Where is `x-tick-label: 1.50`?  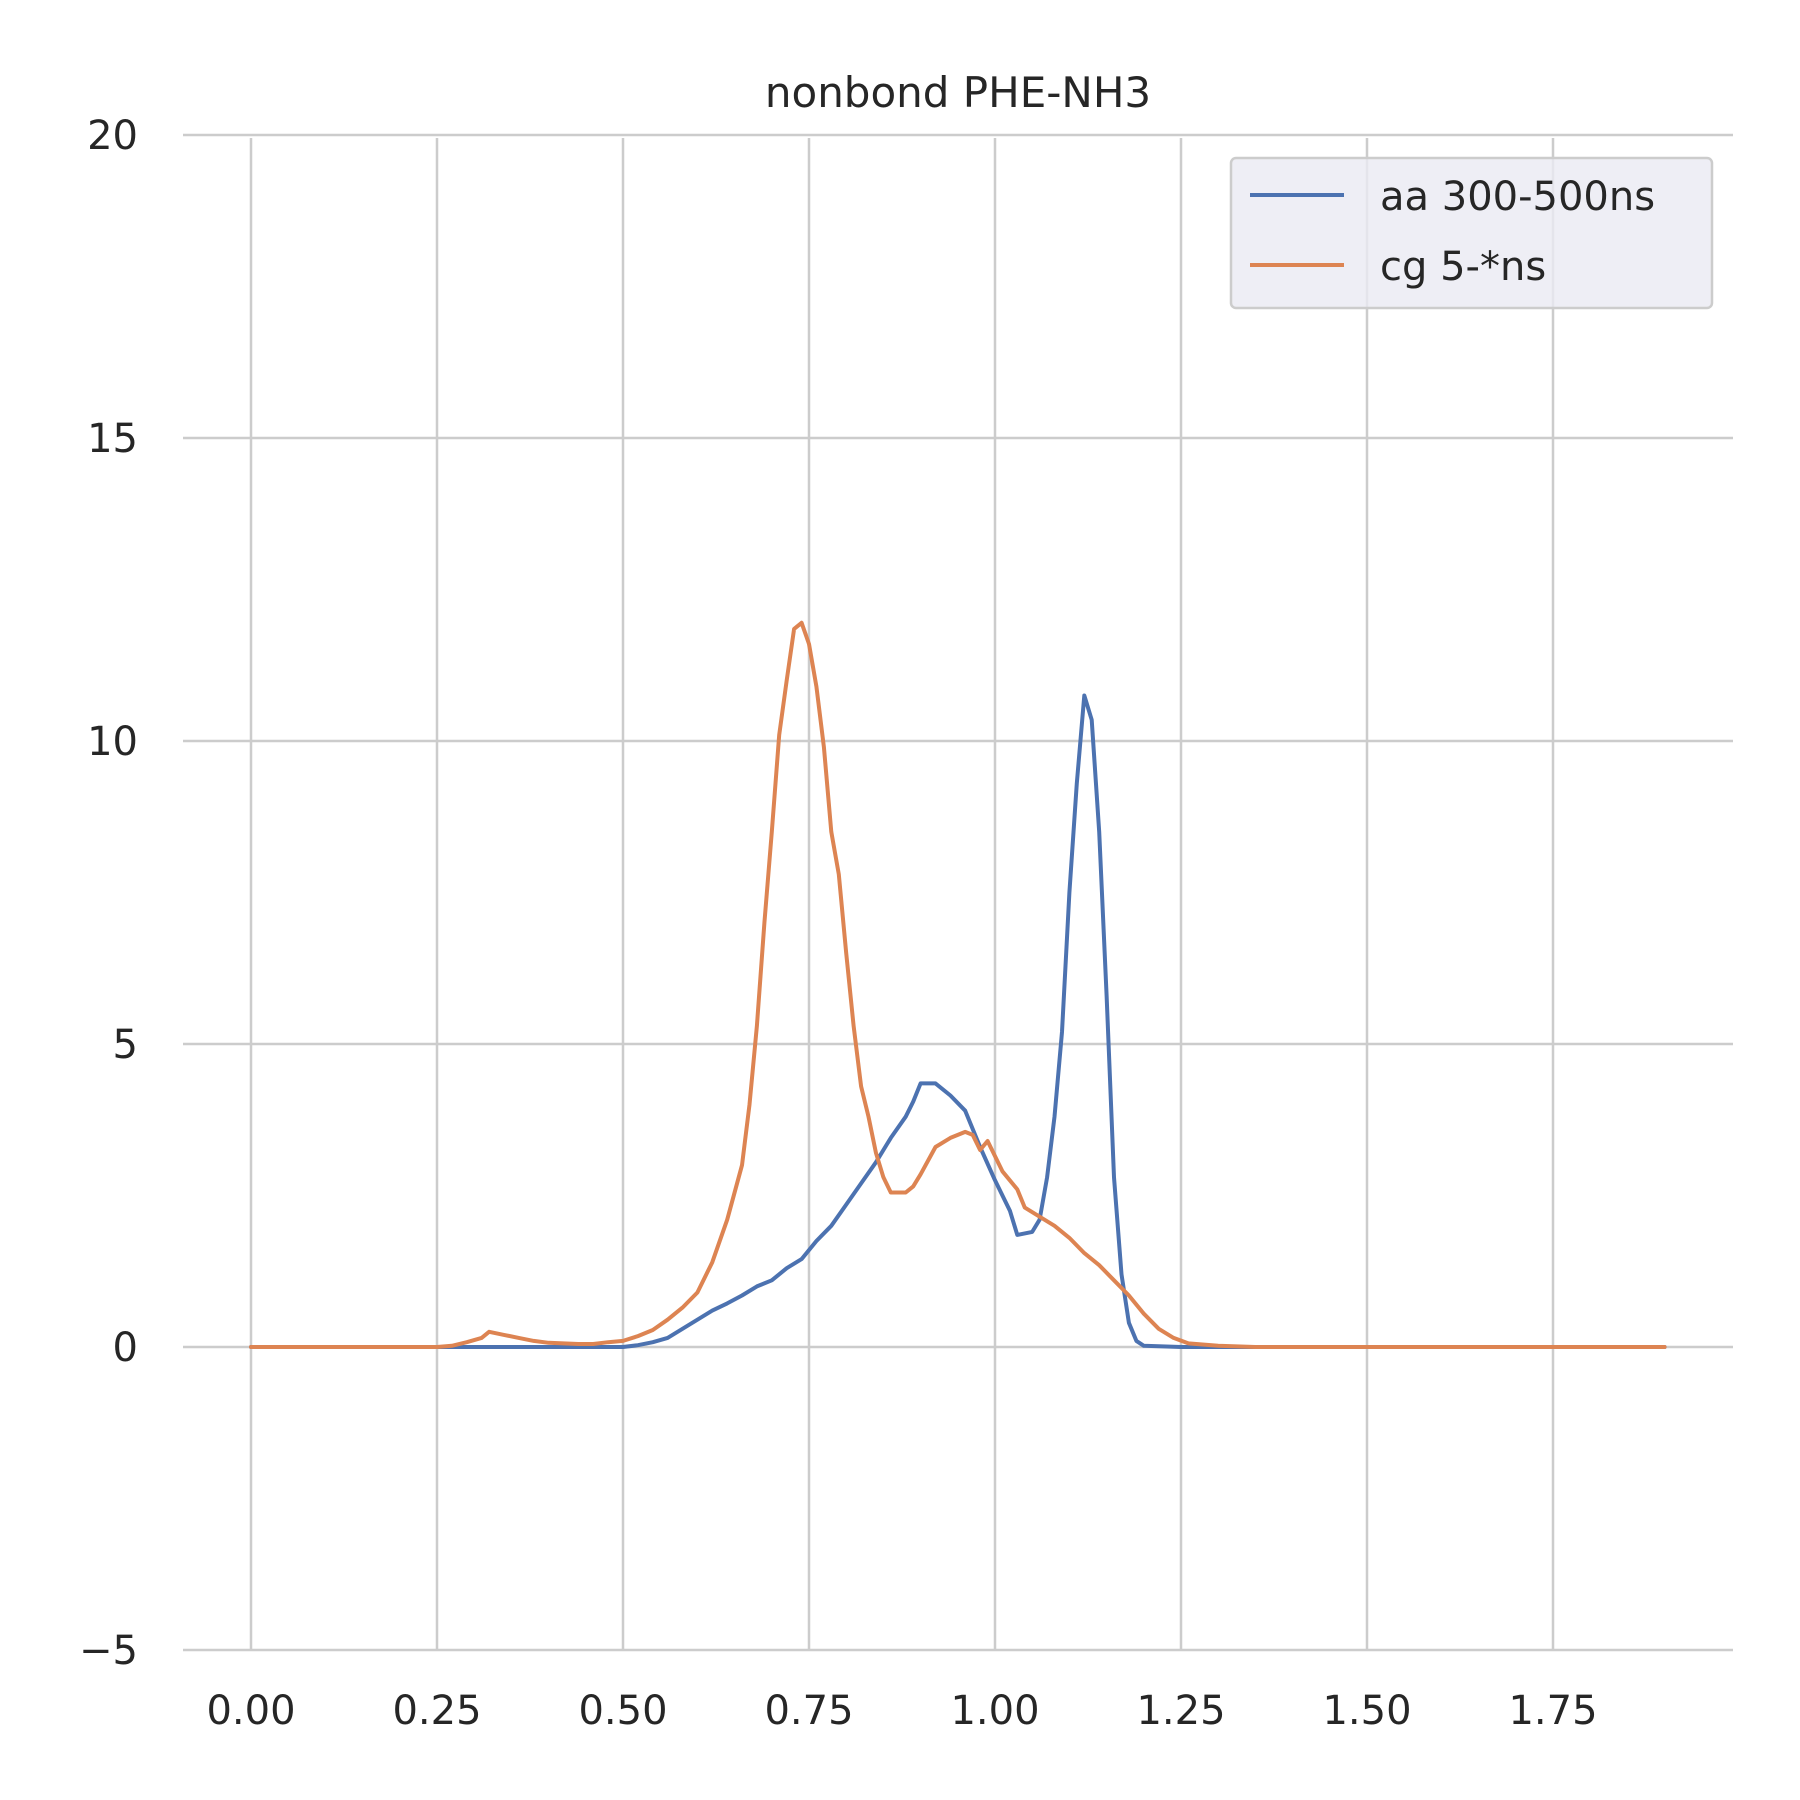
x-tick-label: 1.50 is located at coordinates (1366, 1711).